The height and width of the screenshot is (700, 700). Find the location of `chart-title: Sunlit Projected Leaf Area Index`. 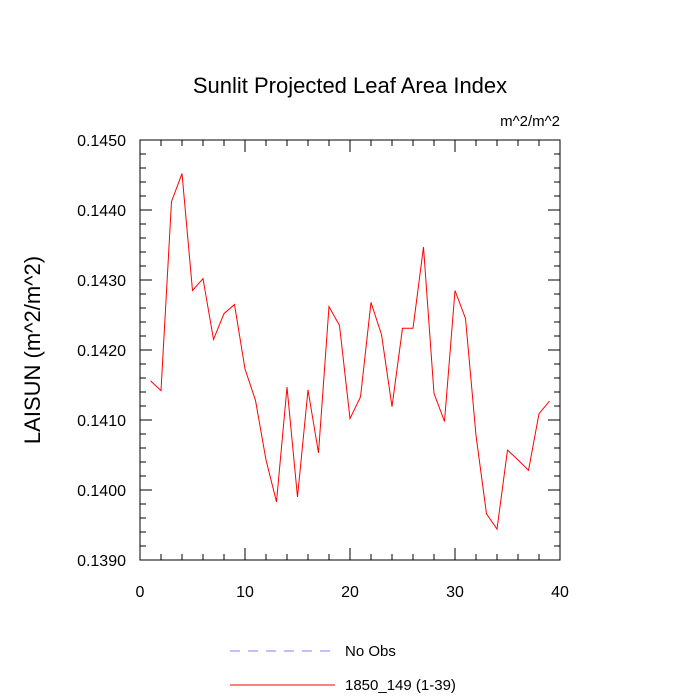

chart-title: Sunlit Projected Leaf Area Index is located at coordinates (350, 85).